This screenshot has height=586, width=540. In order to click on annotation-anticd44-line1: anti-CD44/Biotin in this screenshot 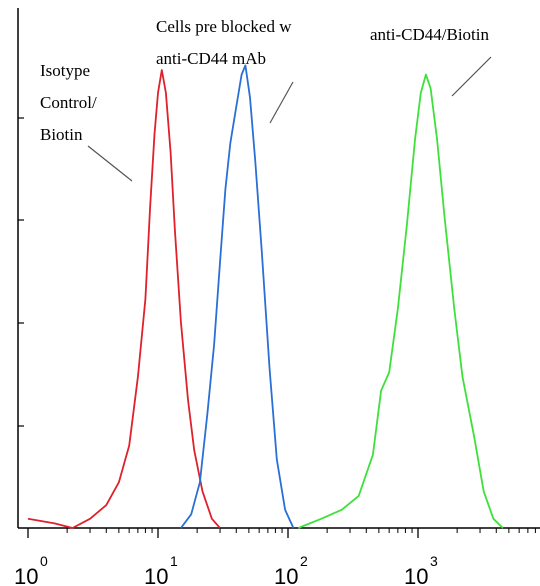, I will do `click(430, 34)`.